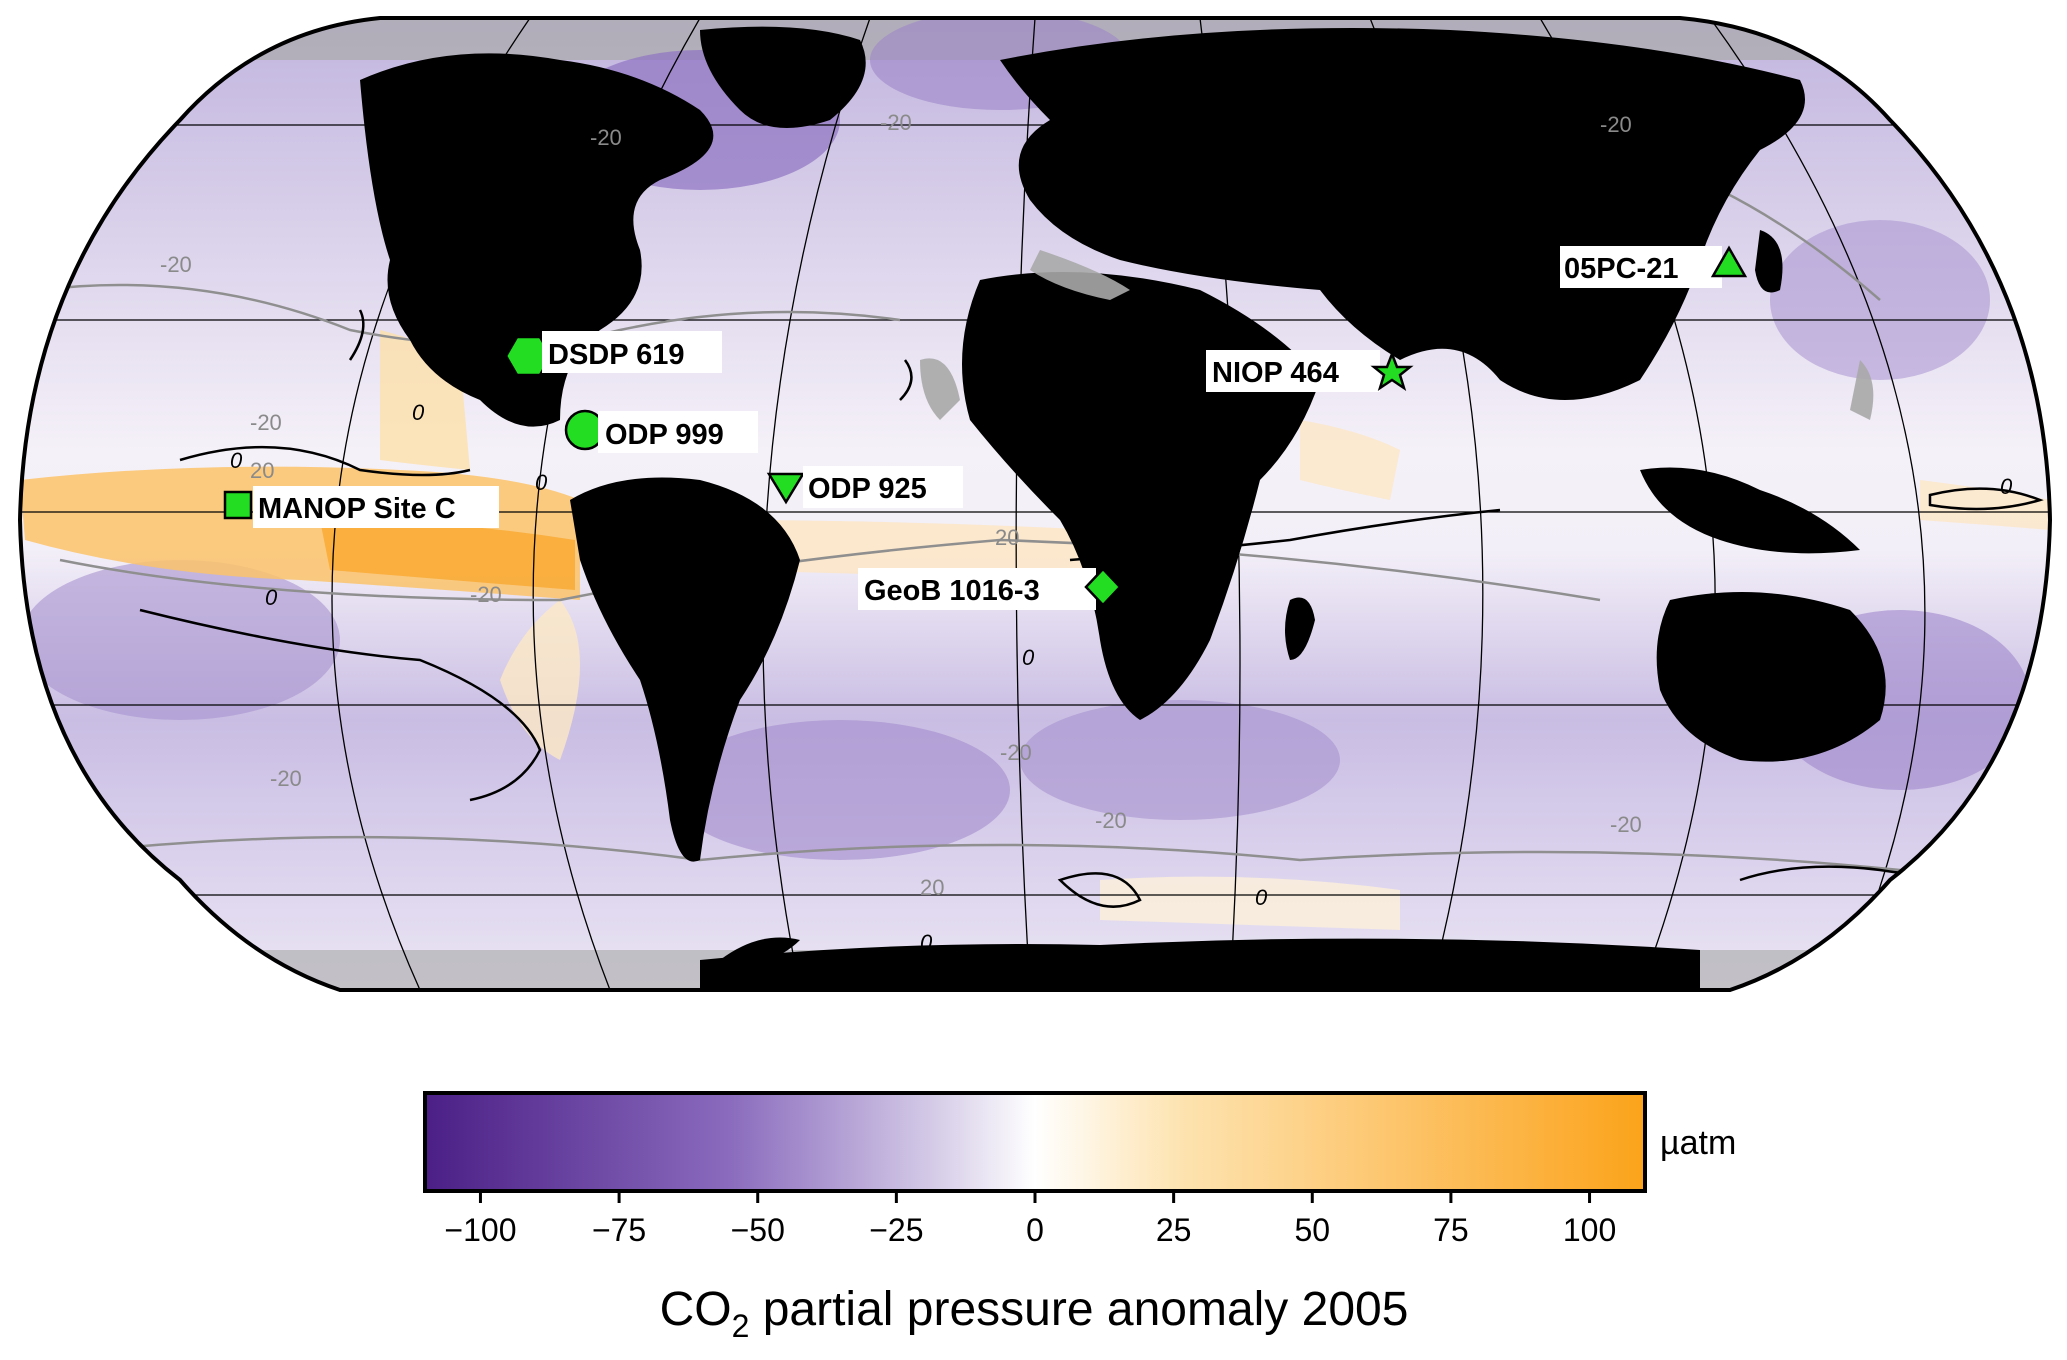 The width and height of the screenshot is (2067, 1360). What do you see at coordinates (1200, 964) in the screenshot?
I see `antarctica` at bounding box center [1200, 964].